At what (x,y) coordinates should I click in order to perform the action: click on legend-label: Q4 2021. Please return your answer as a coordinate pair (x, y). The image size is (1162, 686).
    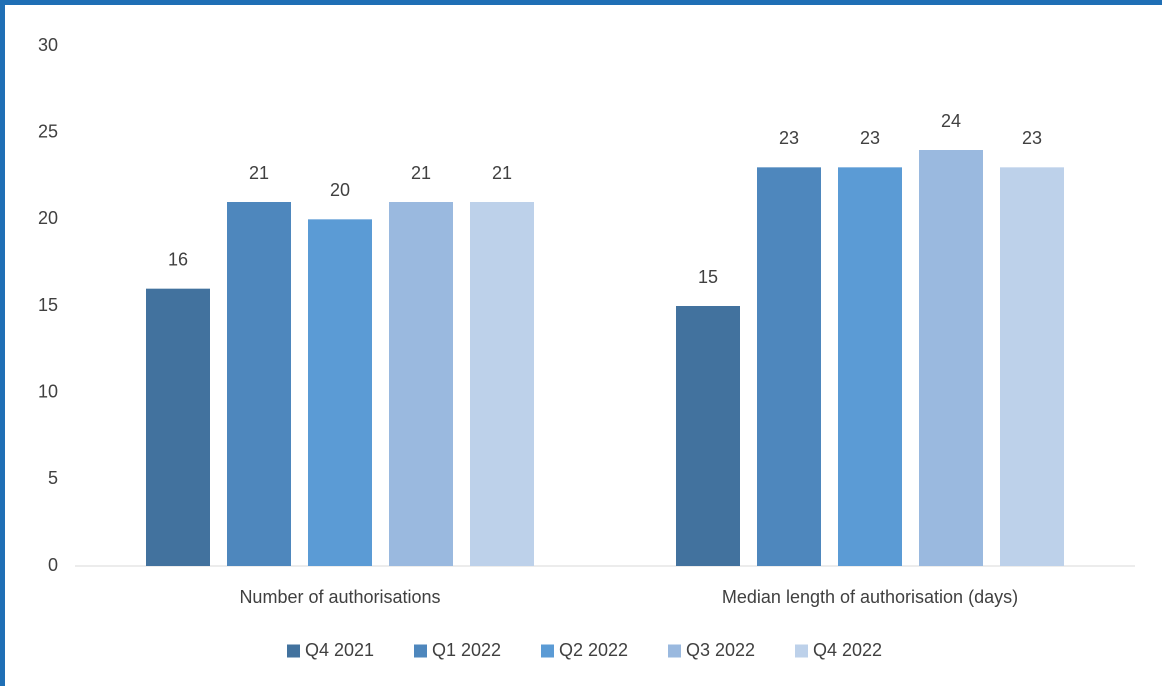
    Looking at the image, I should click on (339, 650).